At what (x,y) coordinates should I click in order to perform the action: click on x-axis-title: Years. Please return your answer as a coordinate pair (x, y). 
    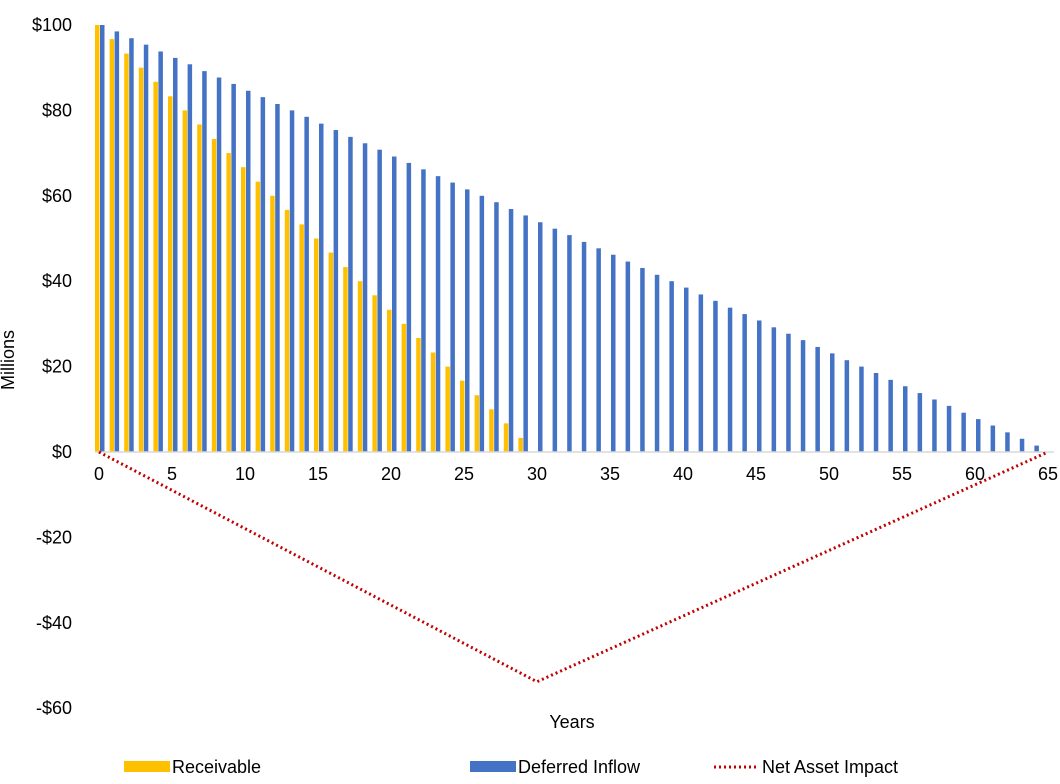
    Looking at the image, I should click on (571, 722).